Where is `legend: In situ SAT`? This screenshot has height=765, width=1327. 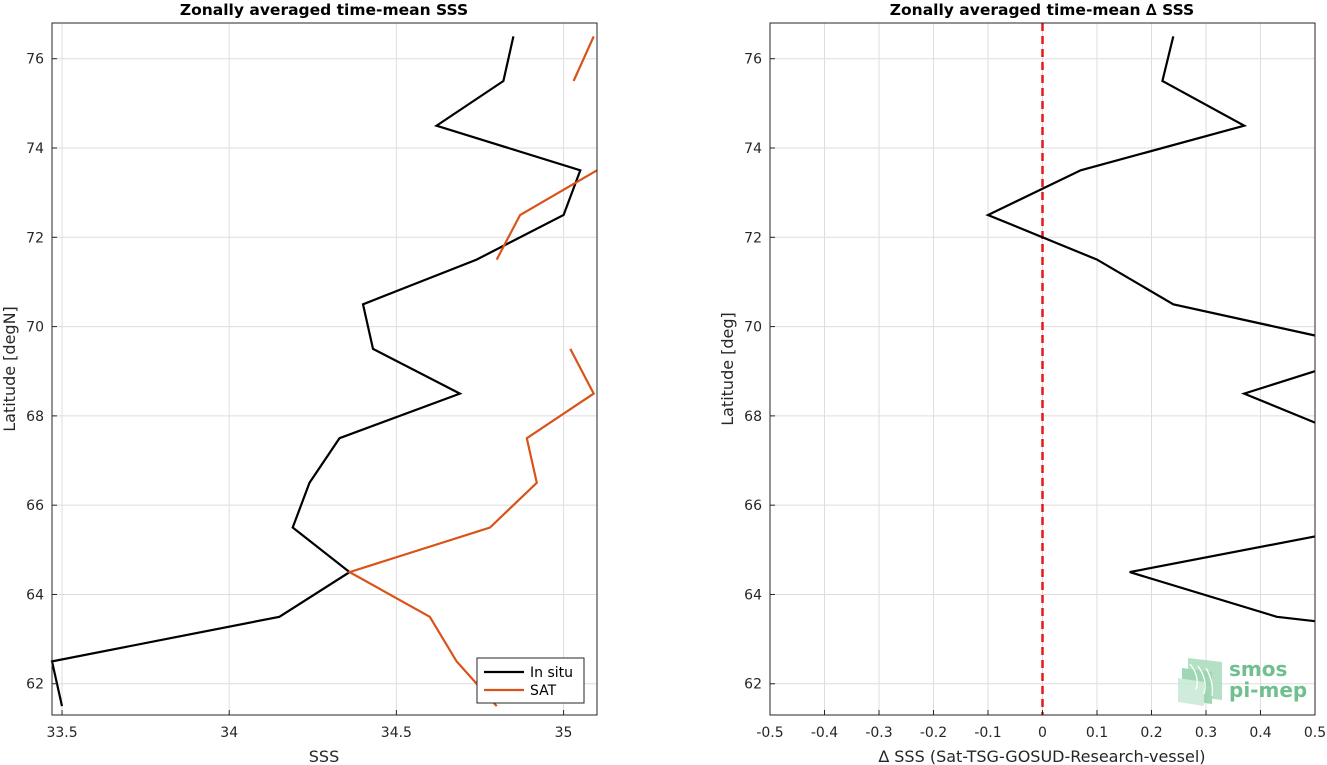
legend: In situ SAT is located at coordinates (530, 680).